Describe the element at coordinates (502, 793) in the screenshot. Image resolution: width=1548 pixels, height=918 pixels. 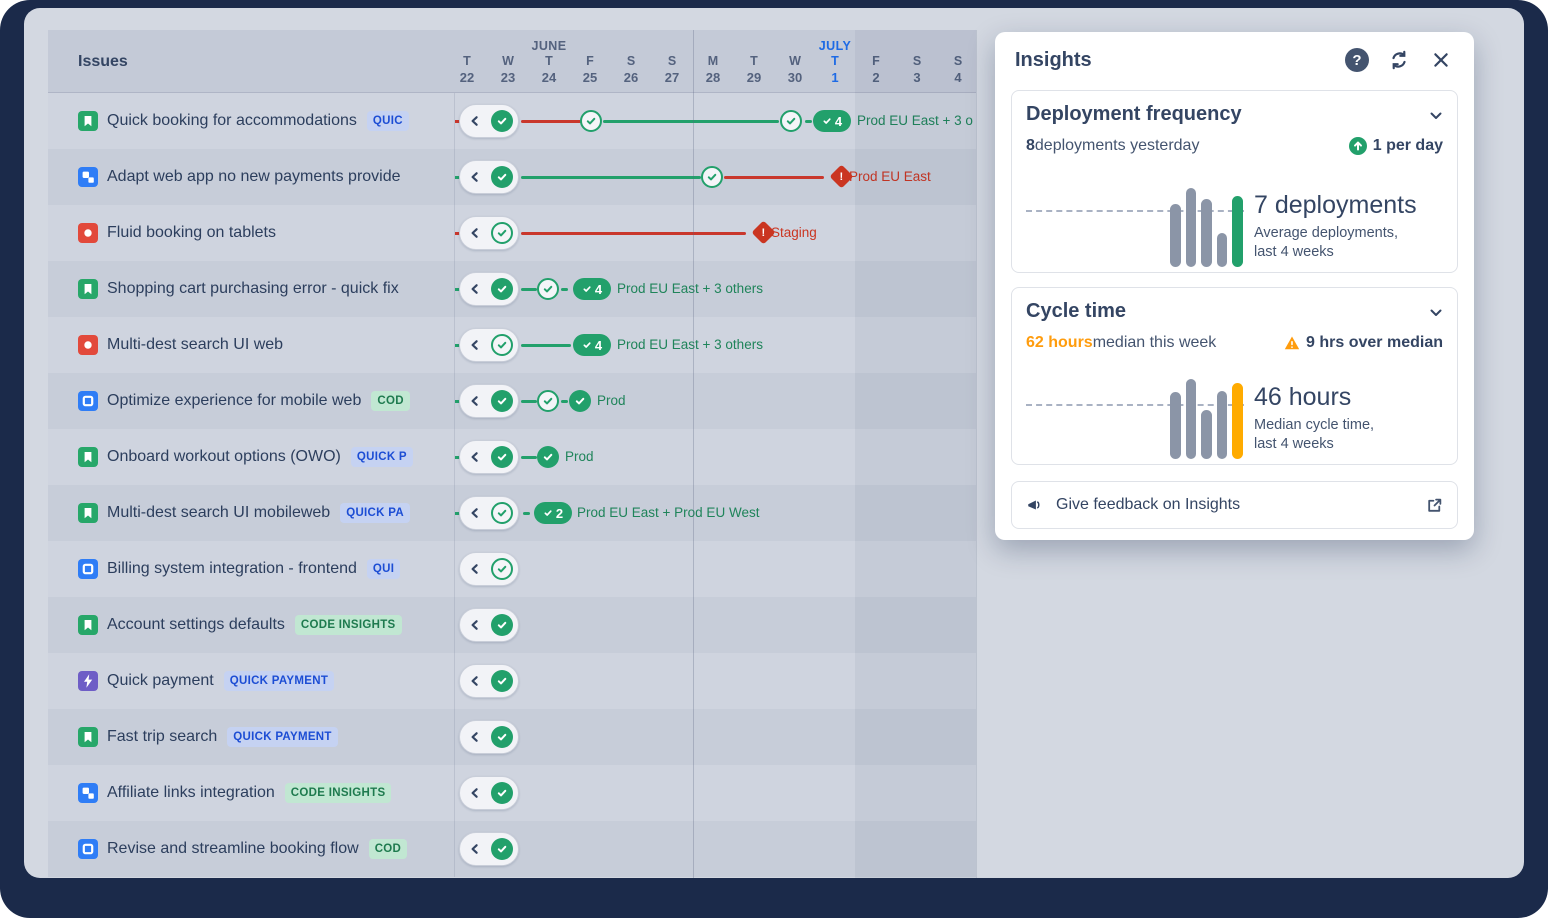
I see `status-check-icon` at that location.